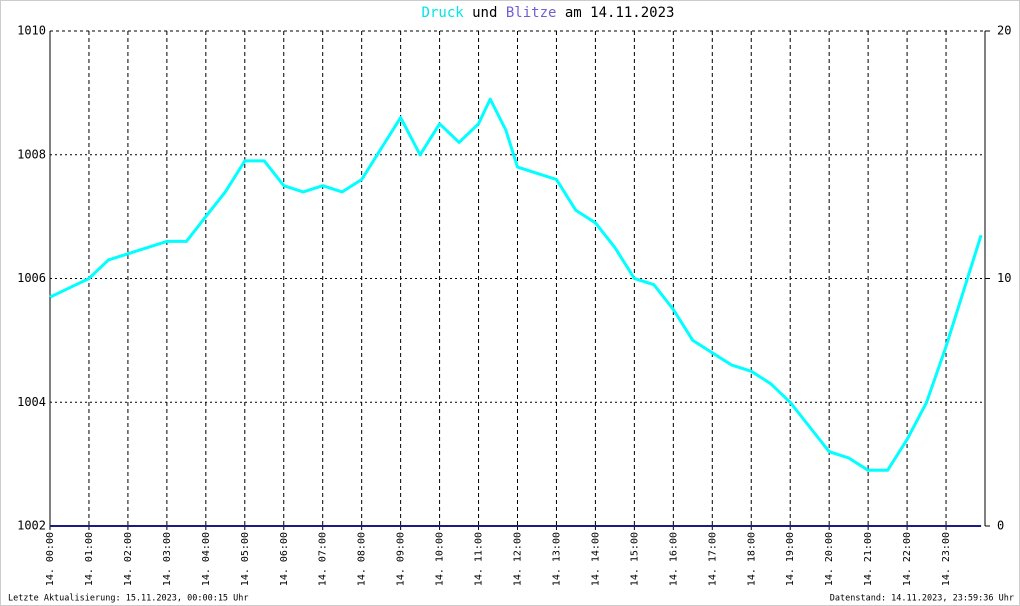  Describe the element at coordinates (443, 13) in the screenshot. I see `title-part: Druck` at that location.